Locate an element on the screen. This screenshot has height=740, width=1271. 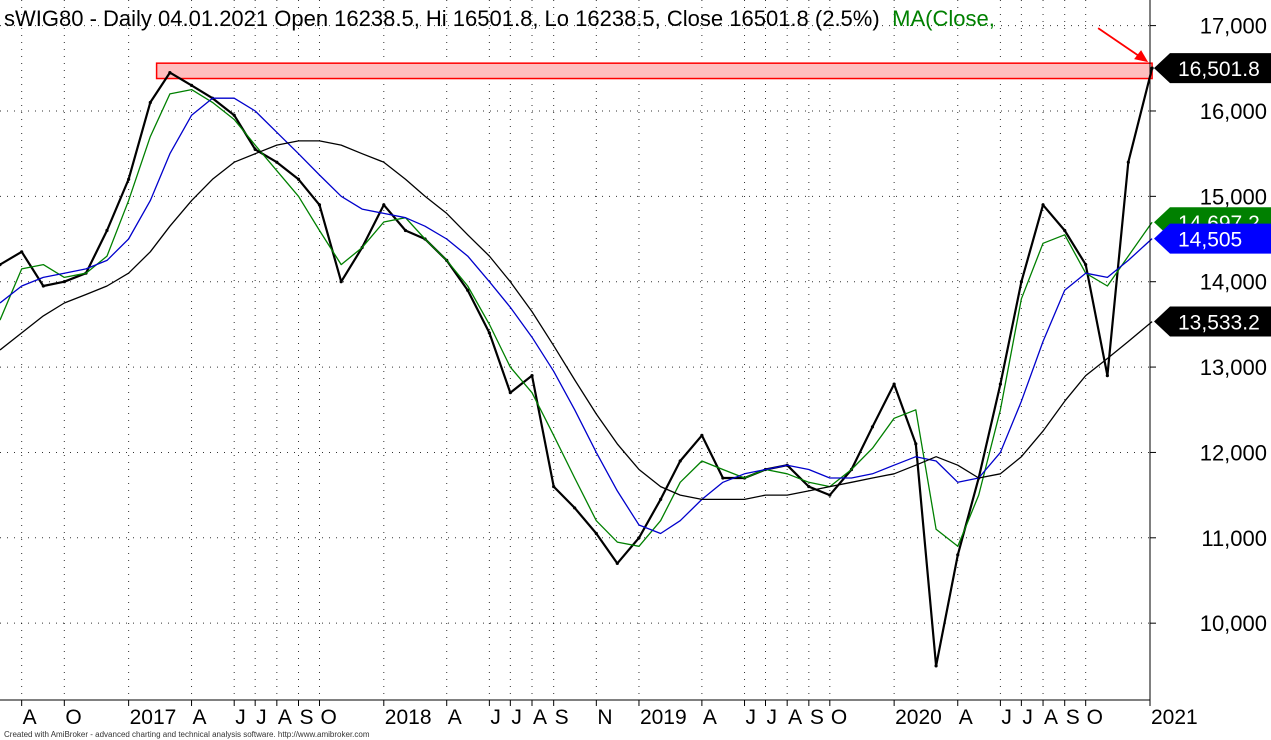
y-tick-label: 15,000 is located at coordinates (1233, 196).